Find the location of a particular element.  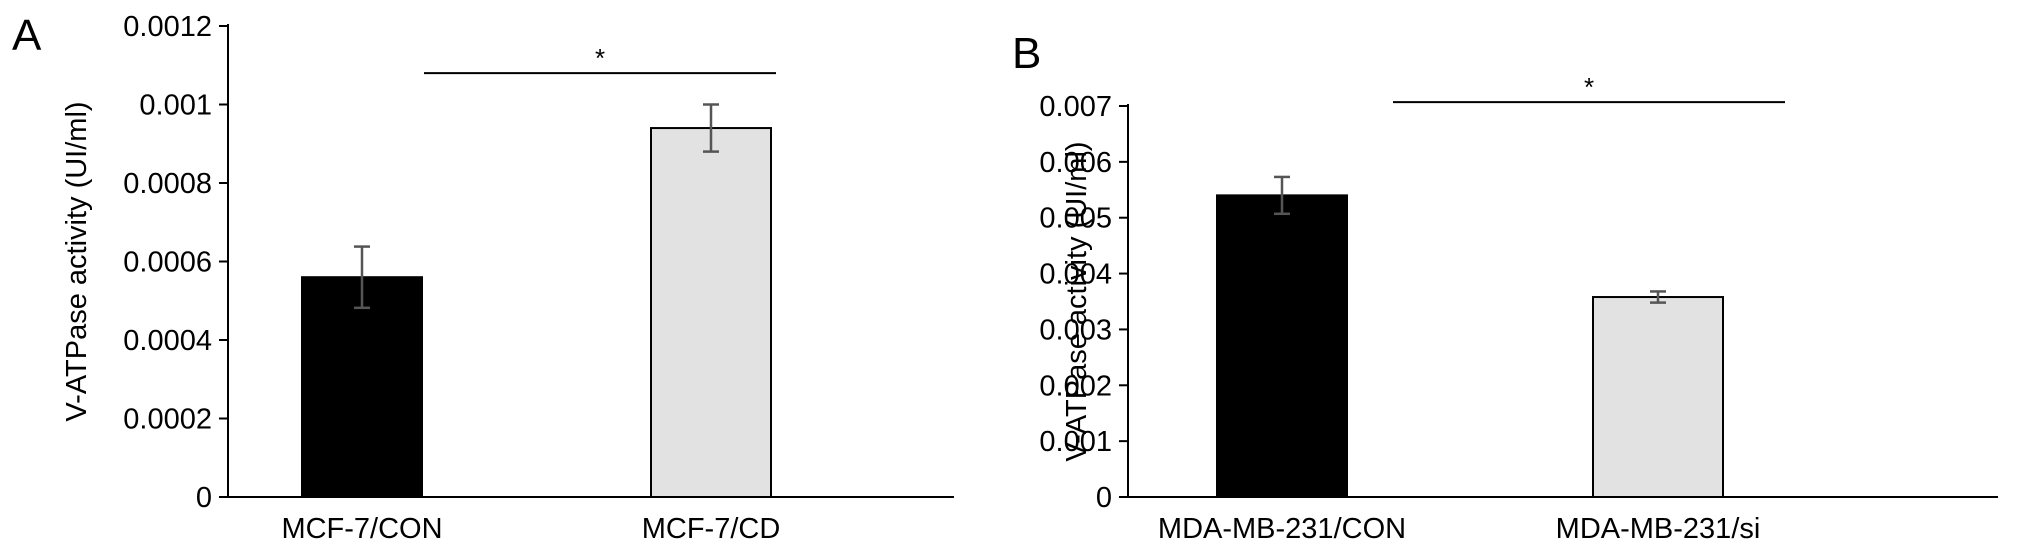

panel-b-y-tick-label: 0.004 is located at coordinates (1075, 275).